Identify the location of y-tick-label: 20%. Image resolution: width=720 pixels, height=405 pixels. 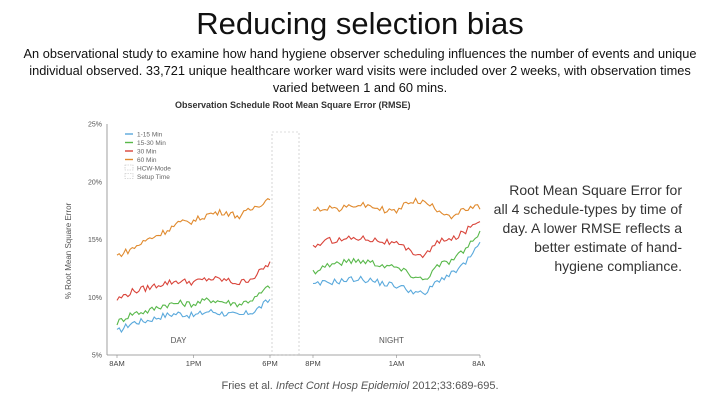
(95, 182).